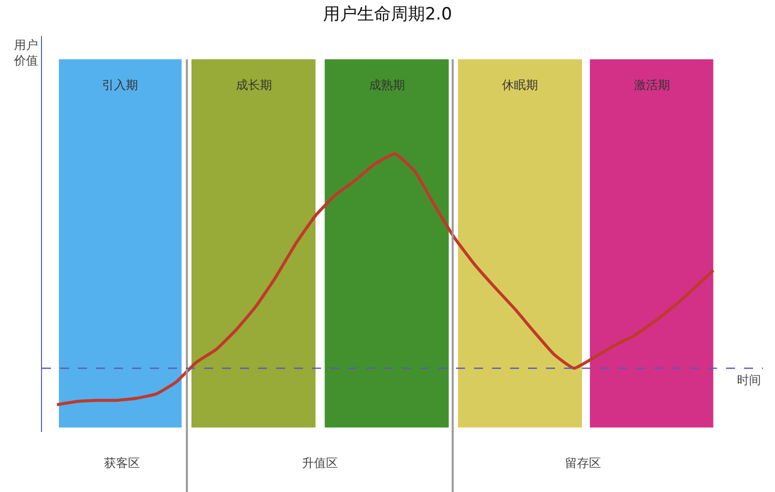 This screenshot has width=775, height=492. Describe the element at coordinates (320, 463) in the screenshot. I see `text: 升值区` at that location.